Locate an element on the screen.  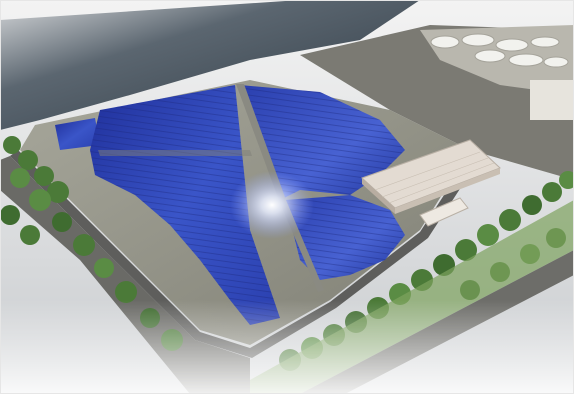
row-divider is located at coordinates (175, 153).